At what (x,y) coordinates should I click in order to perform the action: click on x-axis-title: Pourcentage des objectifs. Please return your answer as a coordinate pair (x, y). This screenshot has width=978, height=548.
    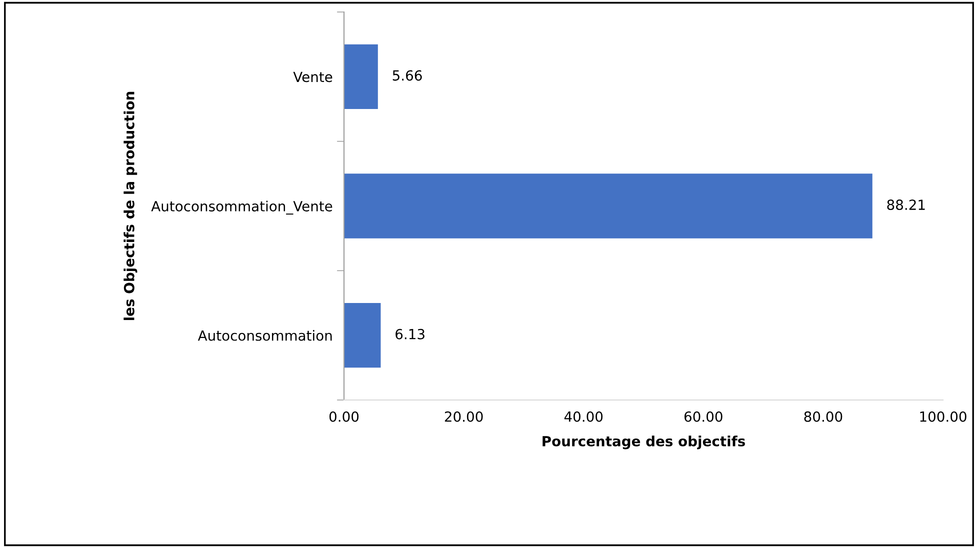
    Looking at the image, I should click on (643, 443).